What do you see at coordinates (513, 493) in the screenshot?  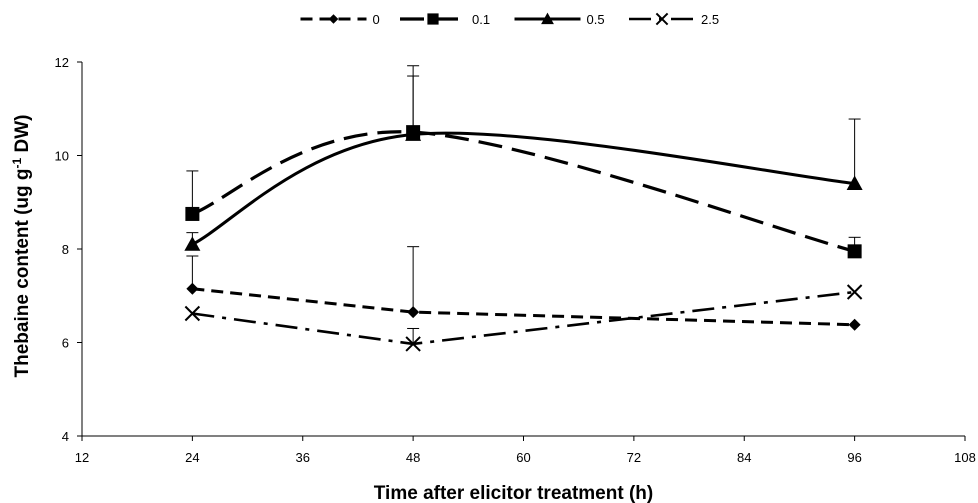 I see `x-axis-title: Time after elicitor treatment (h)` at bounding box center [513, 493].